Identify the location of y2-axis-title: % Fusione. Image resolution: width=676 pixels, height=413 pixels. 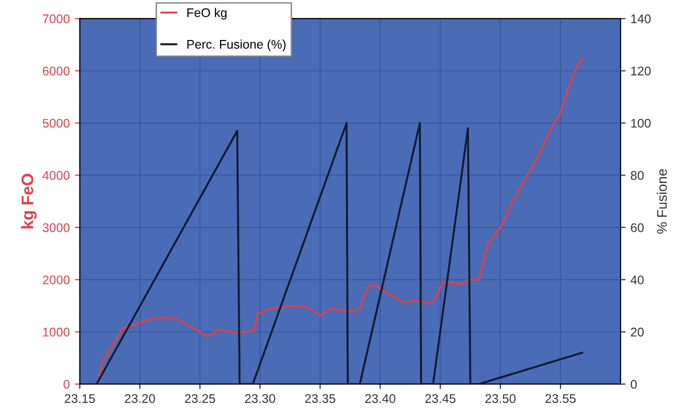
(661, 201).